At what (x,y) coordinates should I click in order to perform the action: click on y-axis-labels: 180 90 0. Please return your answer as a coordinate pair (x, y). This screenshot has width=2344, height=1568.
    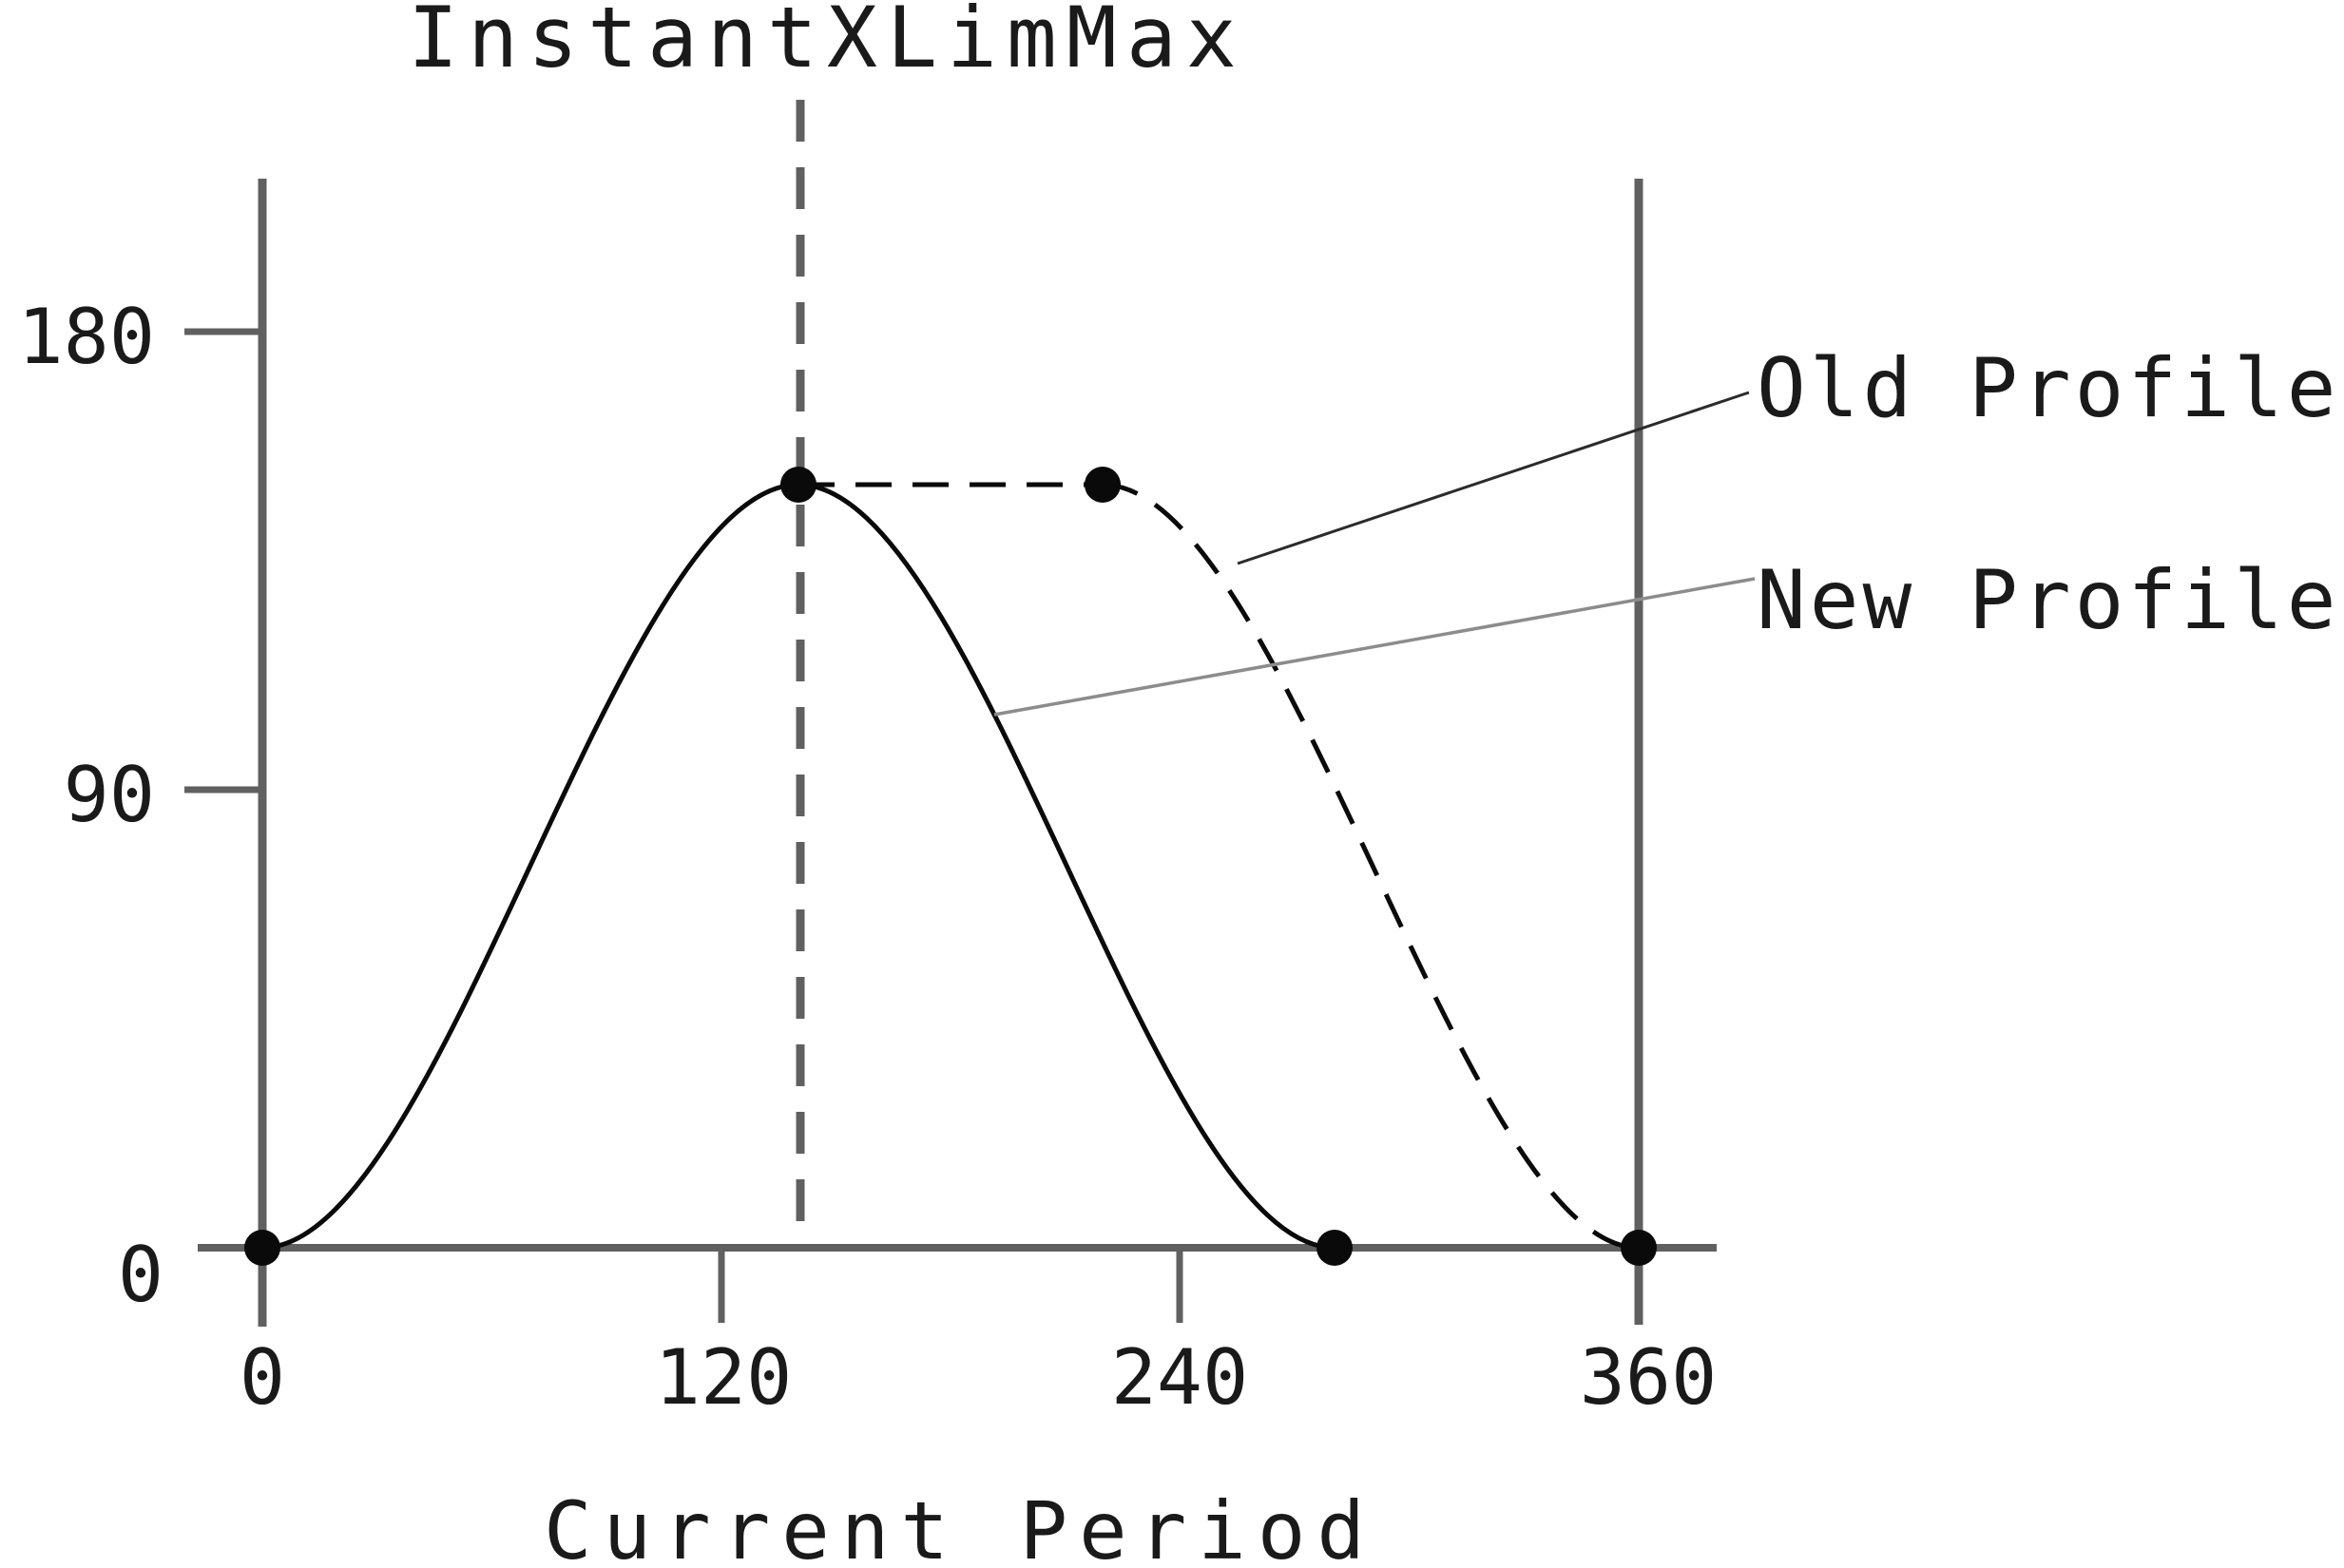
    Looking at the image, I should click on (91, 806).